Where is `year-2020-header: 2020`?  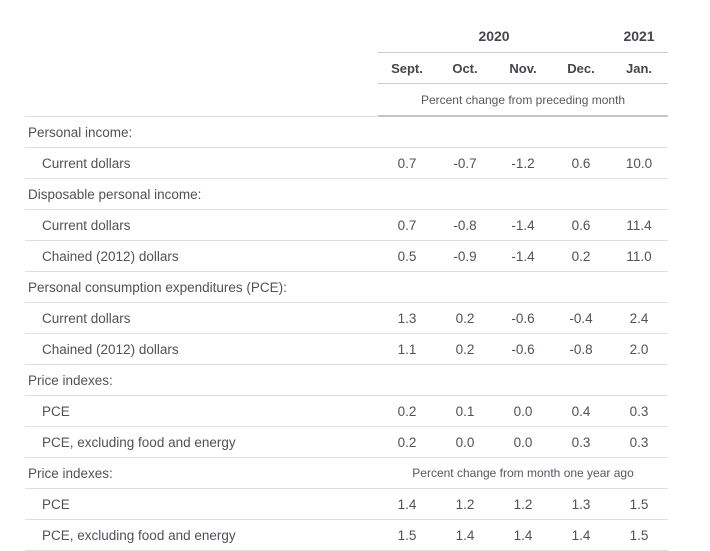
year-2020-header: 2020 is located at coordinates (494, 26).